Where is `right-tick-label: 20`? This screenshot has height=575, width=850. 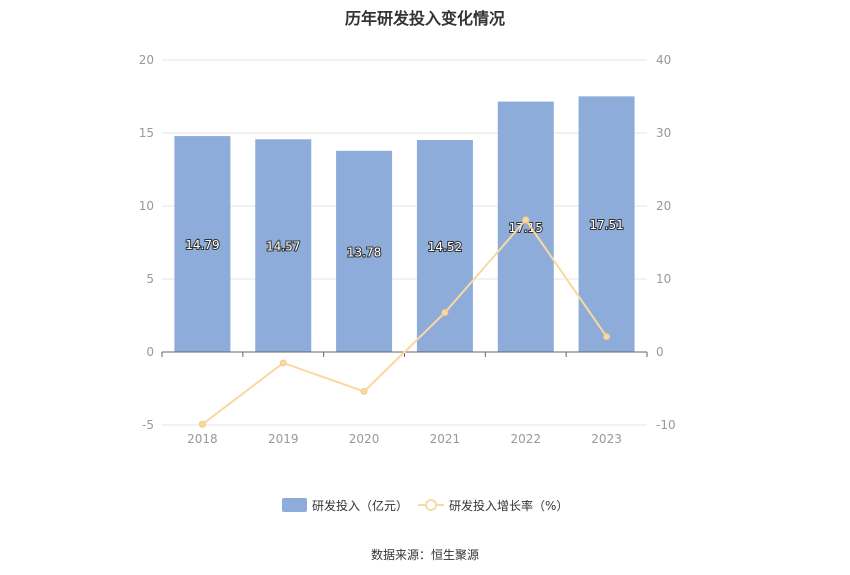 right-tick-label: 20 is located at coordinates (663, 206).